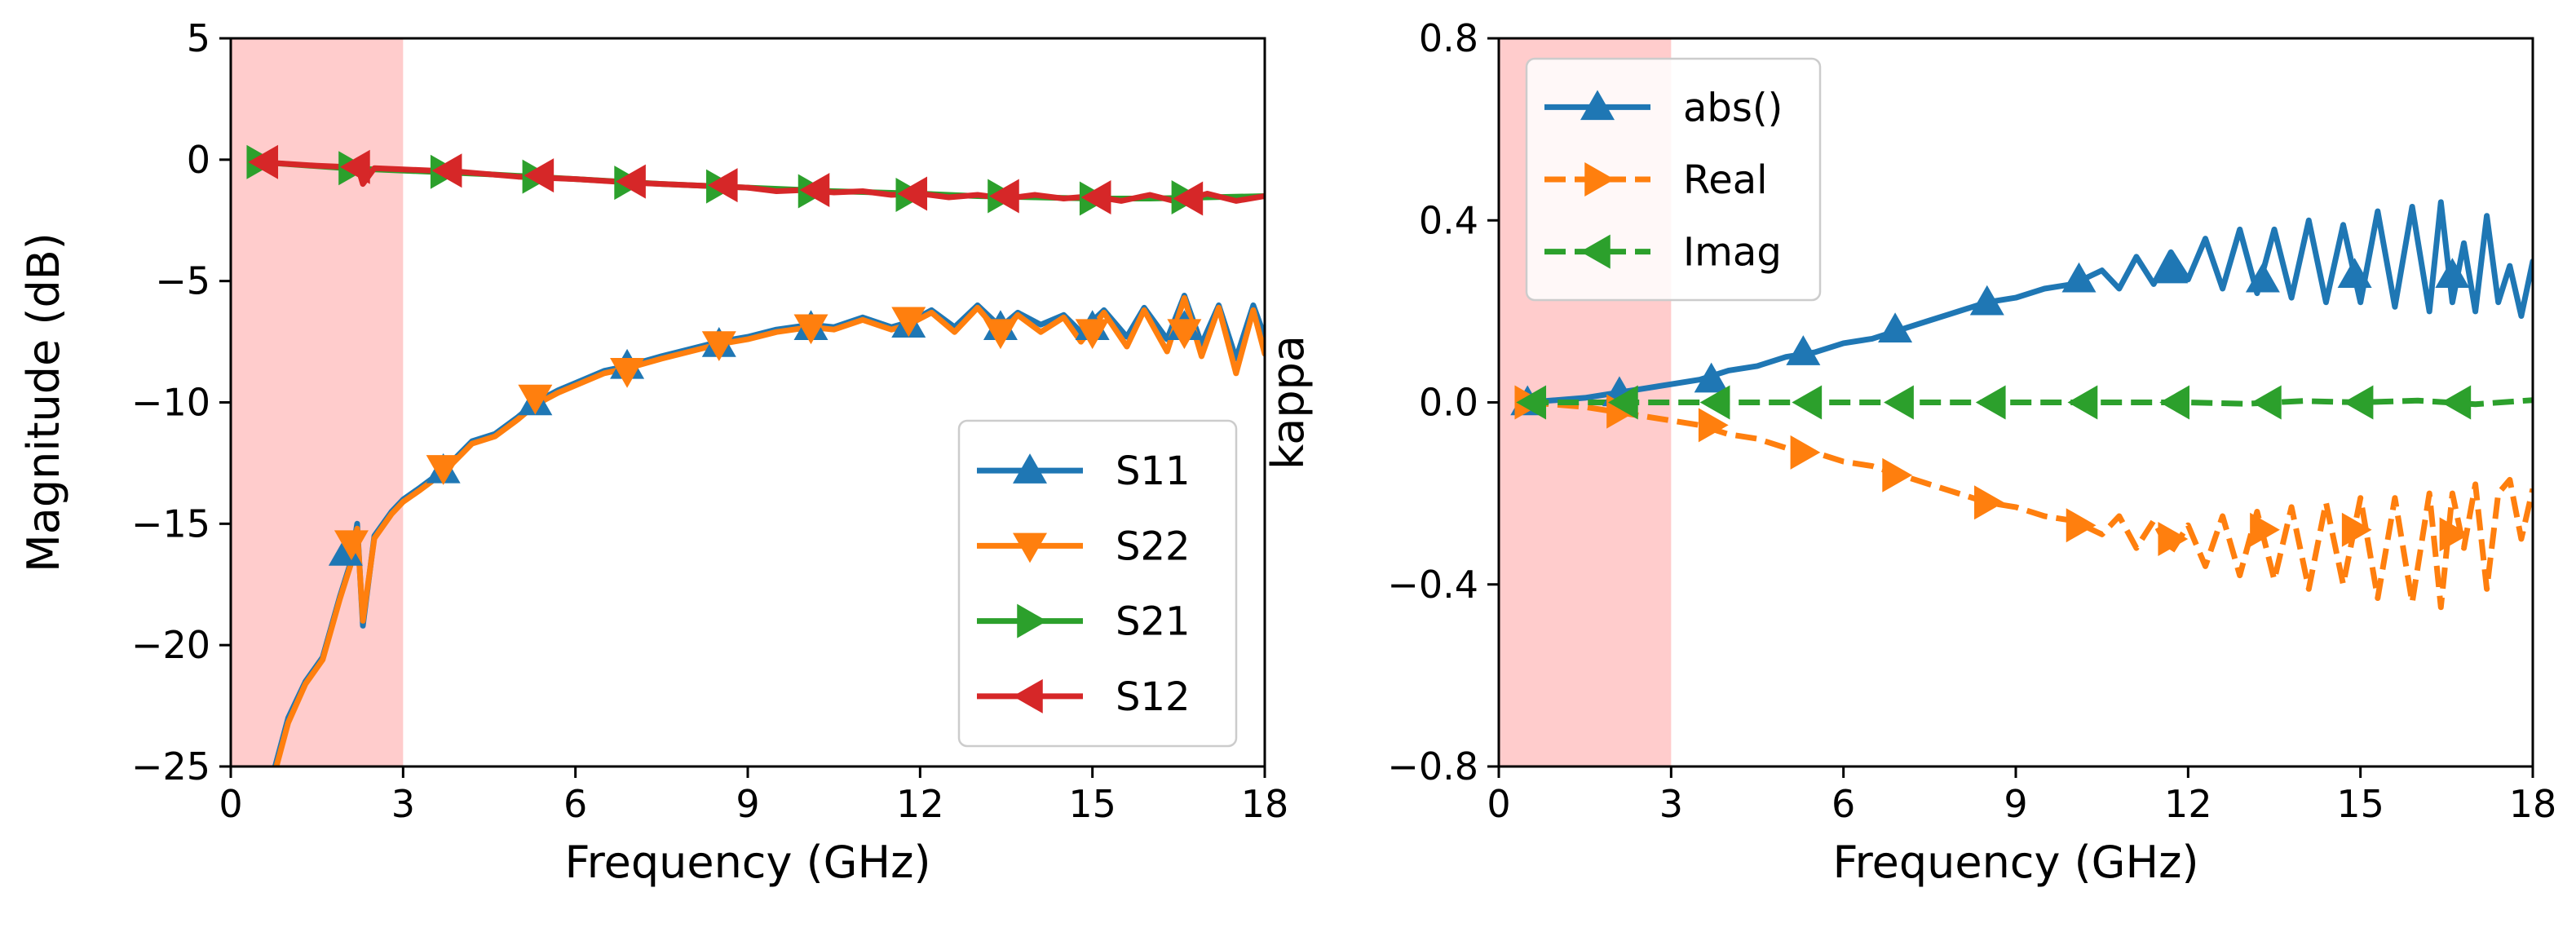 This screenshot has width=2576, height=932. Describe the element at coordinates (170, 645) in the screenshot. I see `y-tick-label: −20` at that location.